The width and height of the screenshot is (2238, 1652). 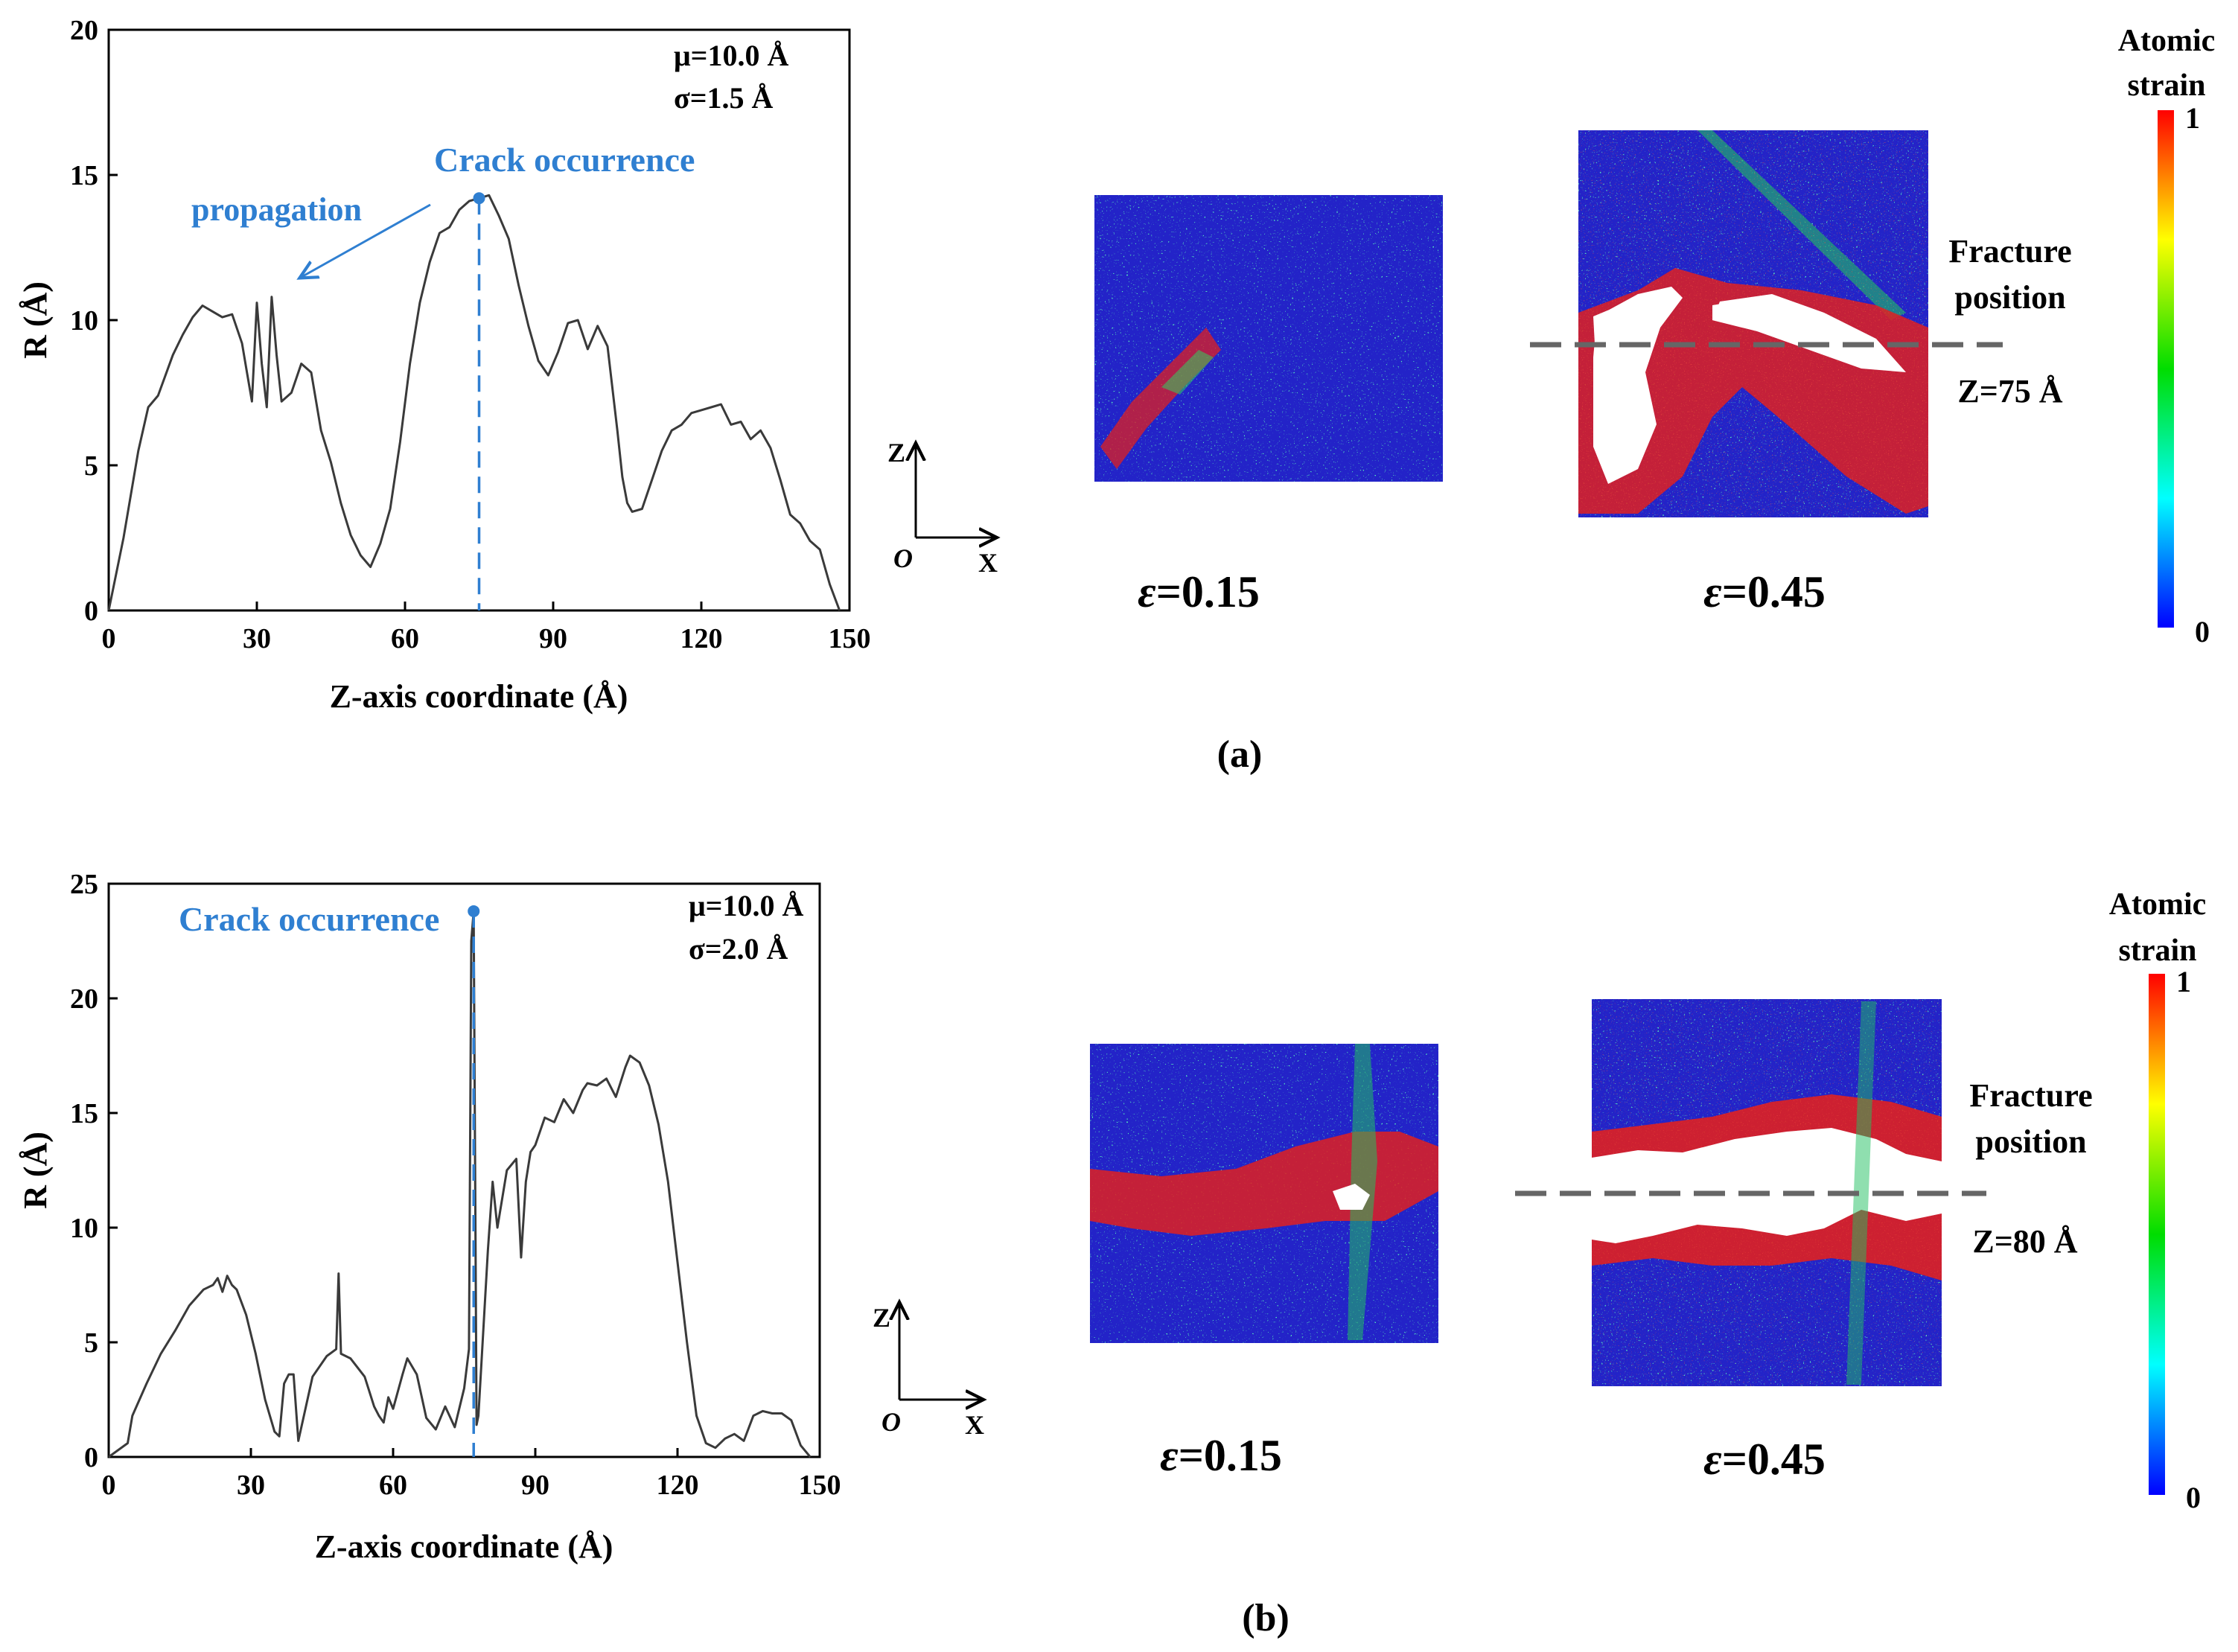 What do you see at coordinates (2167, 336) in the screenshot?
I see `colorbar-a: Atomic strain 1 0` at bounding box center [2167, 336].